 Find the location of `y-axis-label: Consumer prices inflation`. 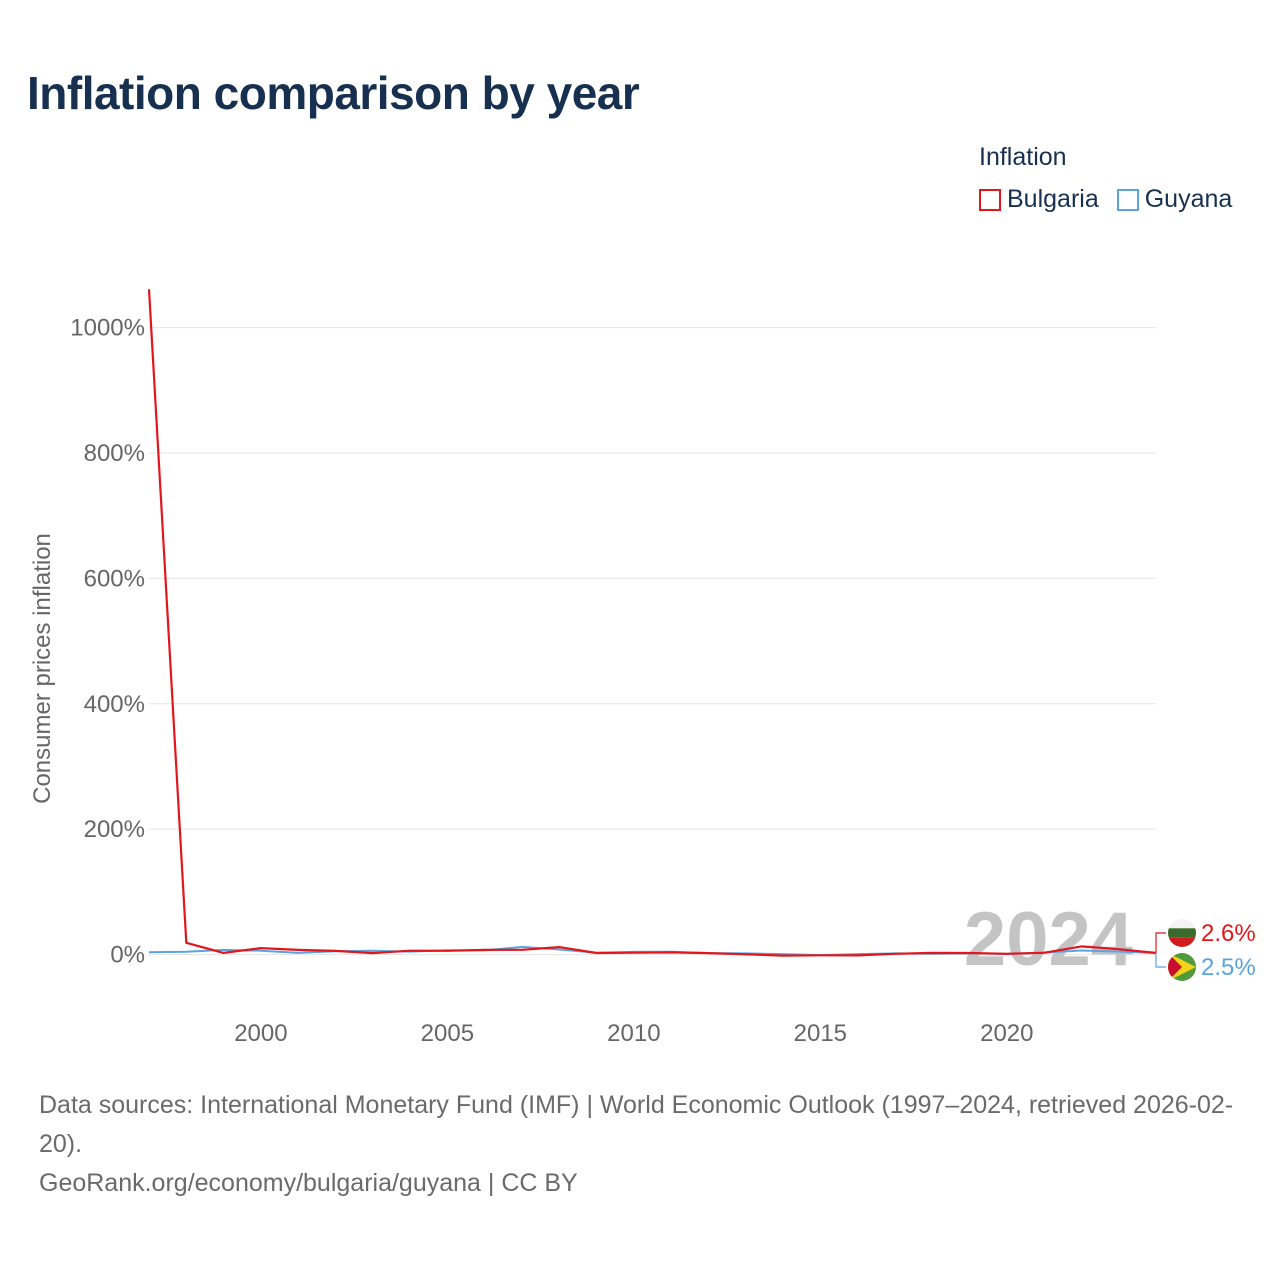

y-axis-label: Consumer prices inflation is located at coordinates (42, 668).